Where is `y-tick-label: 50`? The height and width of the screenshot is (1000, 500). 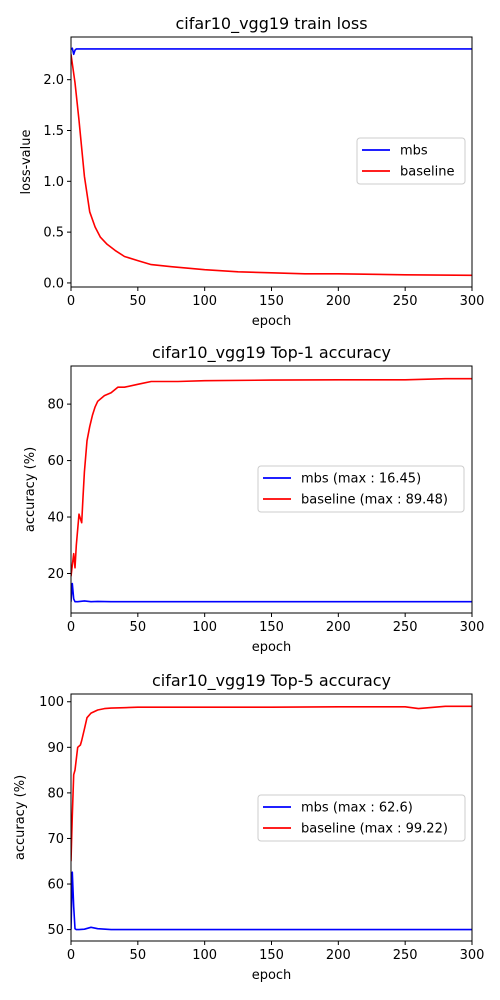
y-tick-label: 50 is located at coordinates (55, 930).